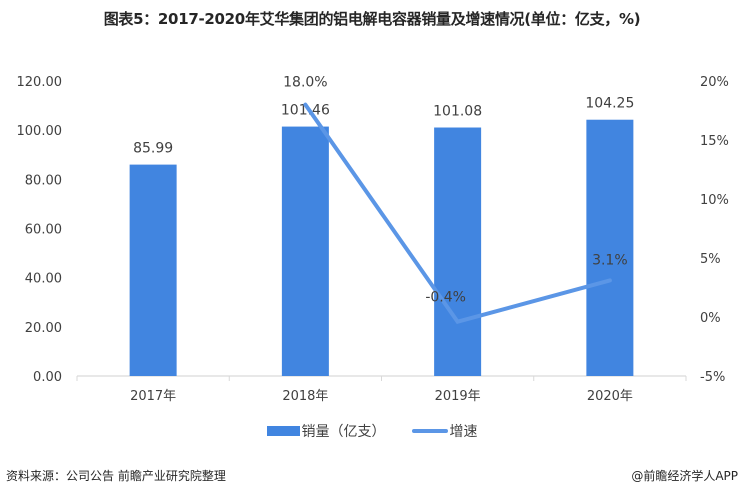  What do you see at coordinates (714, 141) in the screenshot?
I see `right-axis-tick: 15%` at bounding box center [714, 141].